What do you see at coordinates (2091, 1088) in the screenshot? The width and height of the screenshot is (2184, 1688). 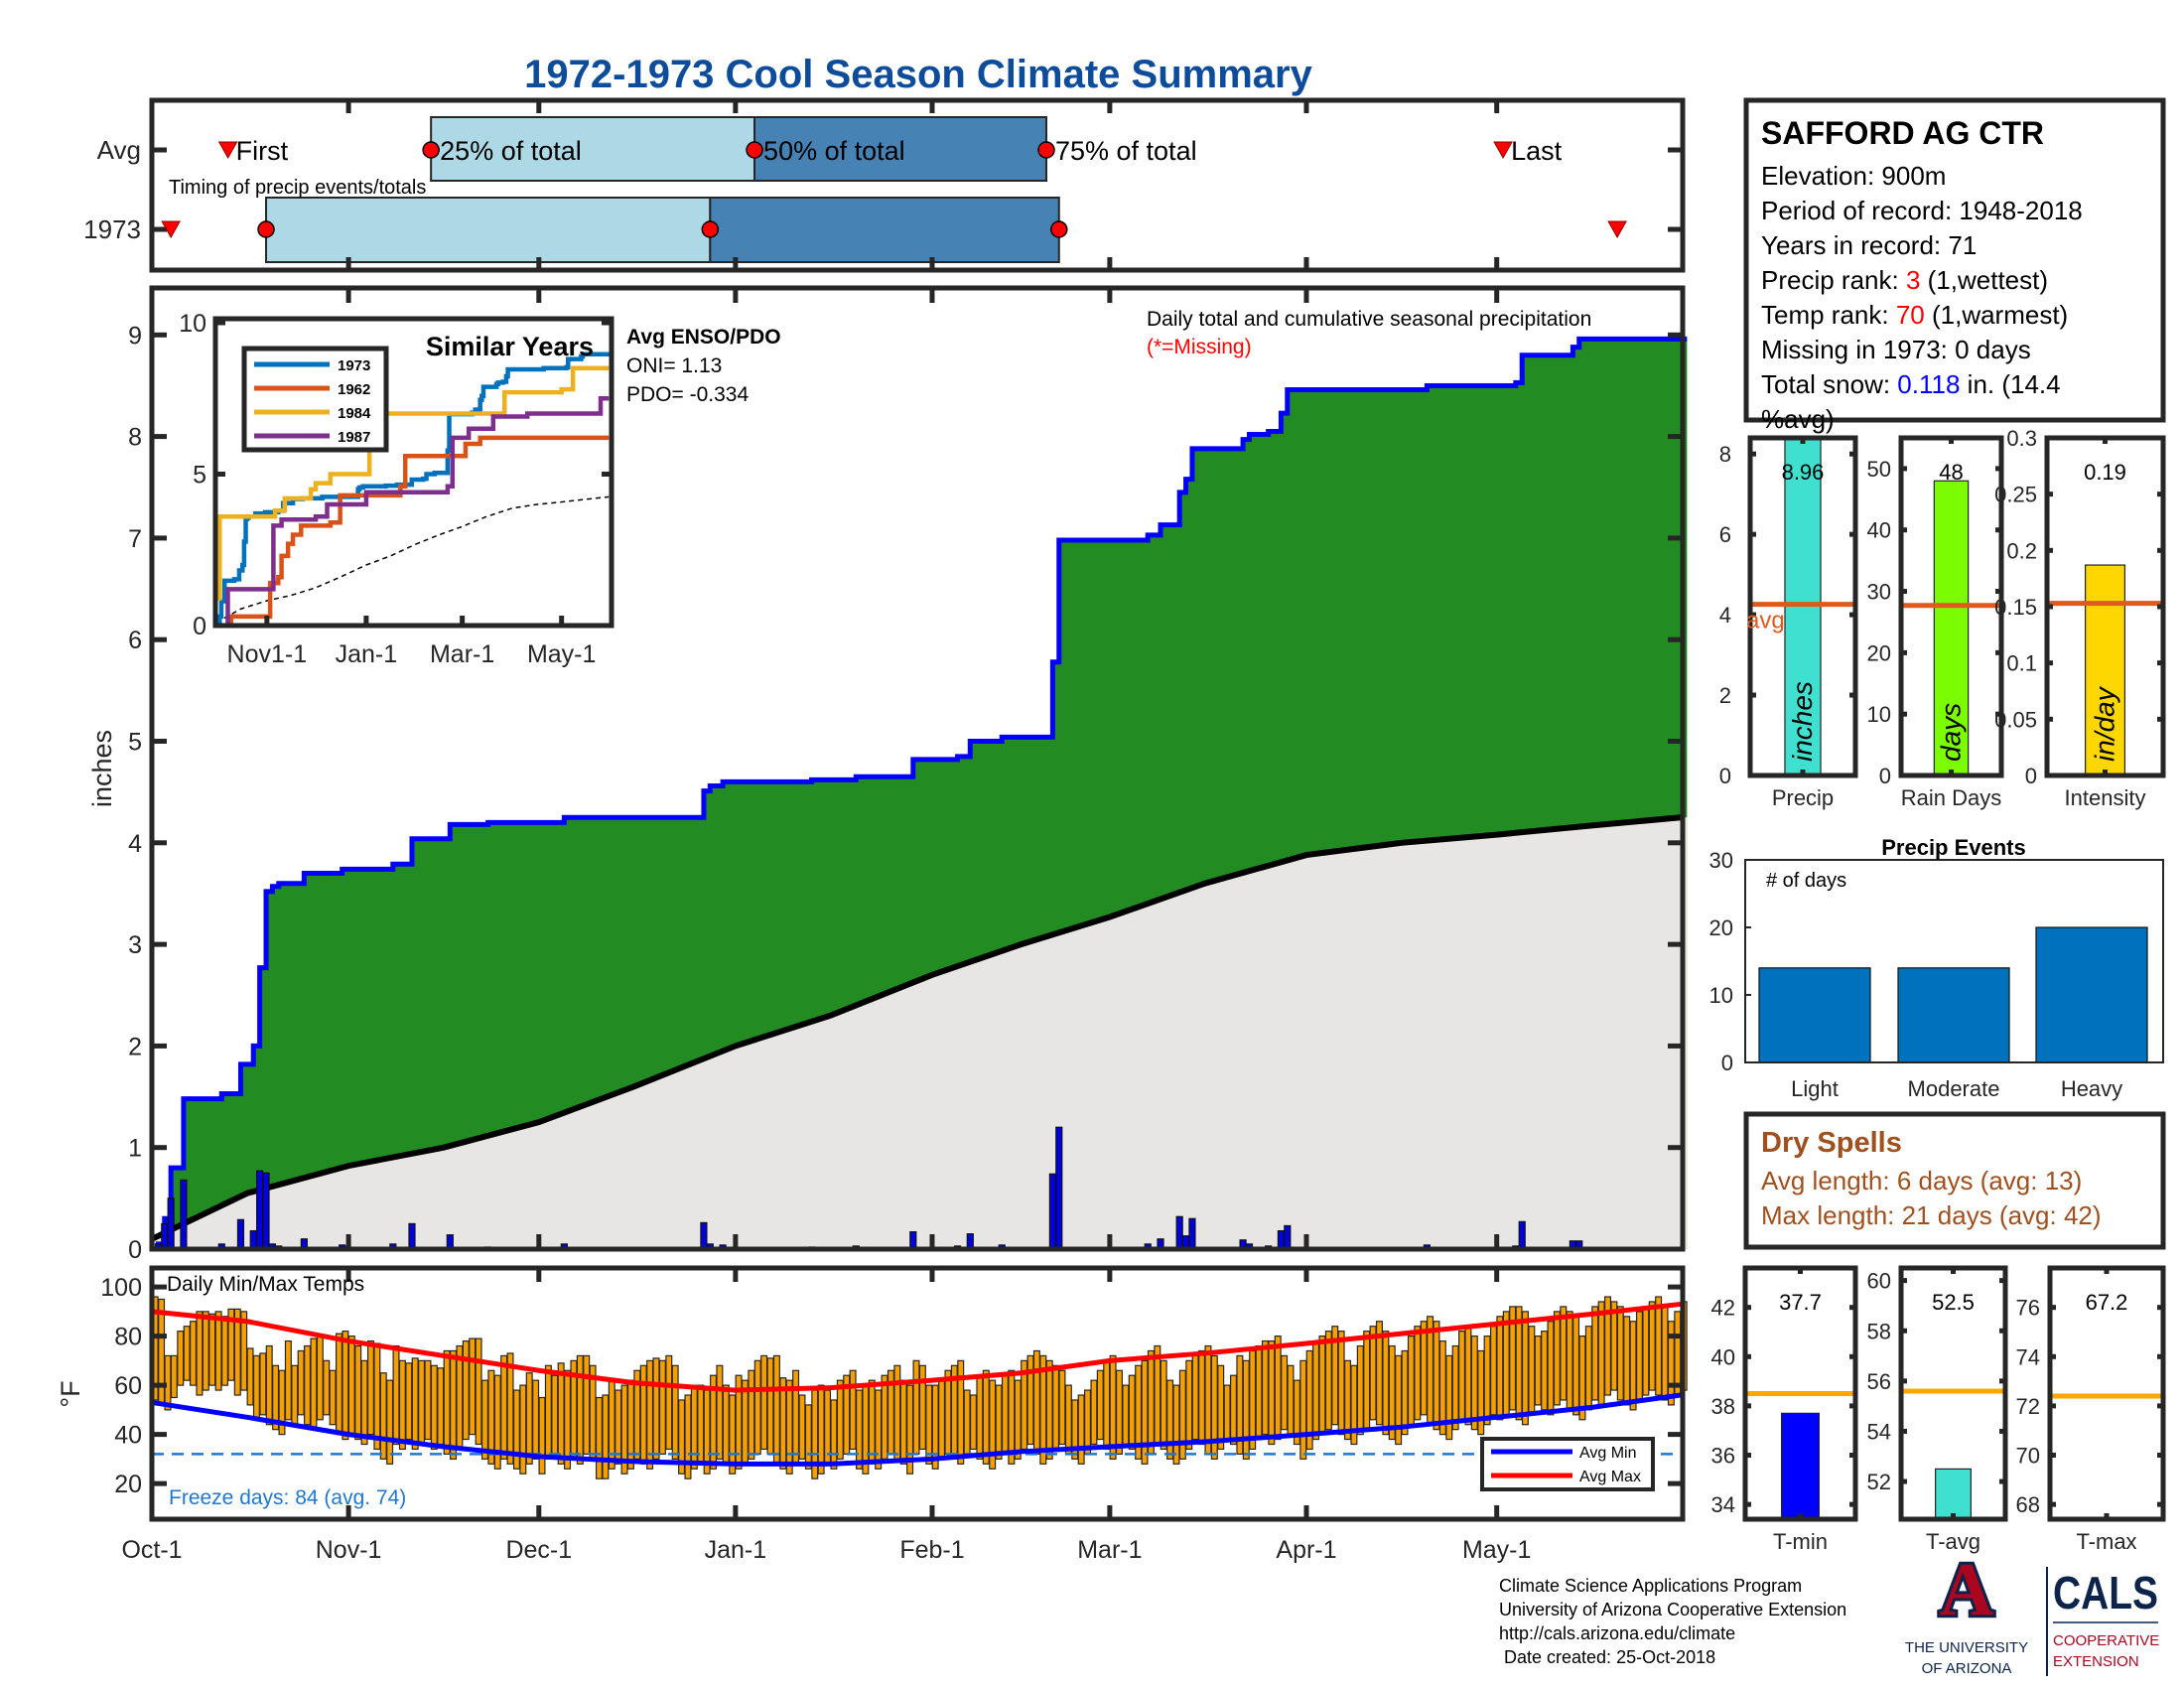 I see `x-tick-label: Heavy` at bounding box center [2091, 1088].